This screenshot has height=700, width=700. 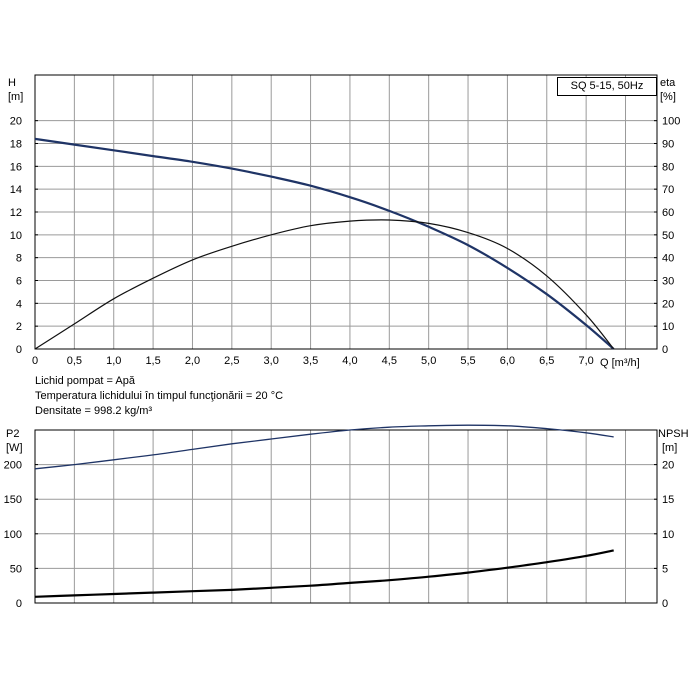 I want to click on right-tick-label: 15, so click(x=668, y=500).